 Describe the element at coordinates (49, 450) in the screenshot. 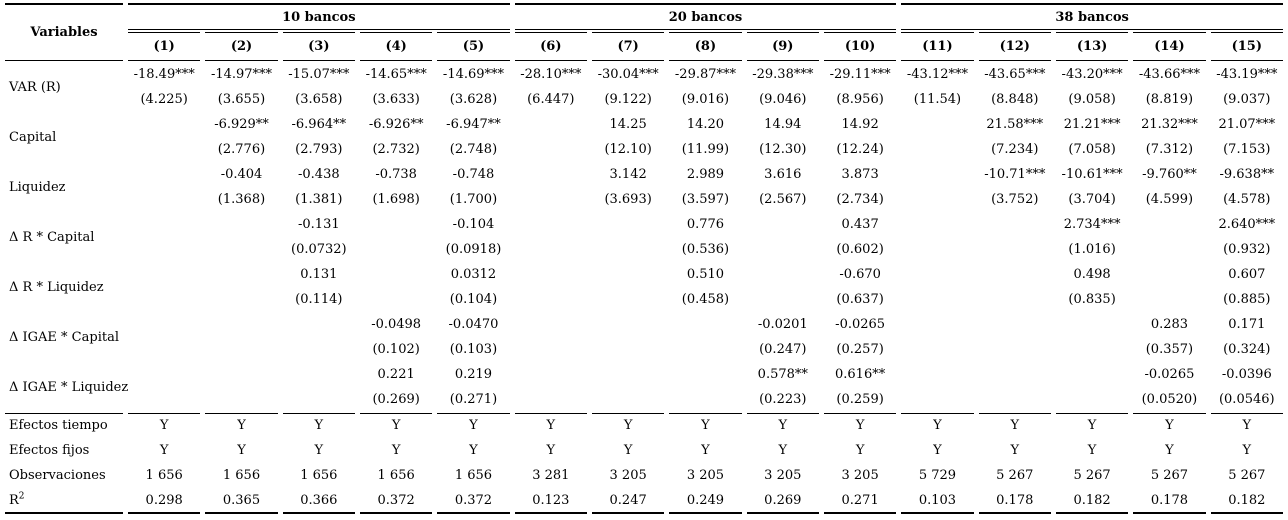

I see `row-label-text: Efectos fijos` at that location.